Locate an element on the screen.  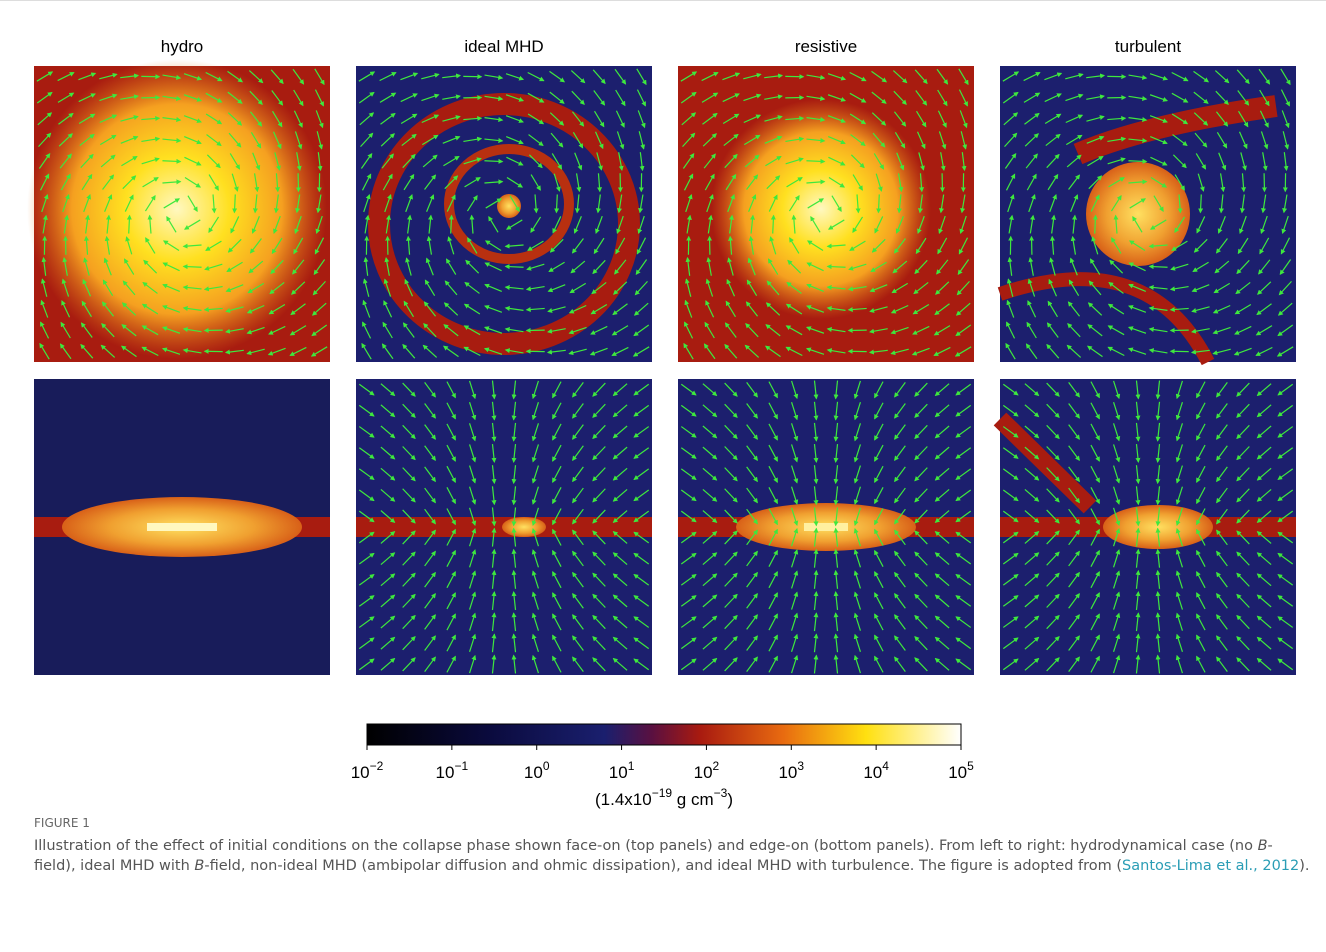
colorbar-tick-label: 105 is located at coordinates (961, 770).